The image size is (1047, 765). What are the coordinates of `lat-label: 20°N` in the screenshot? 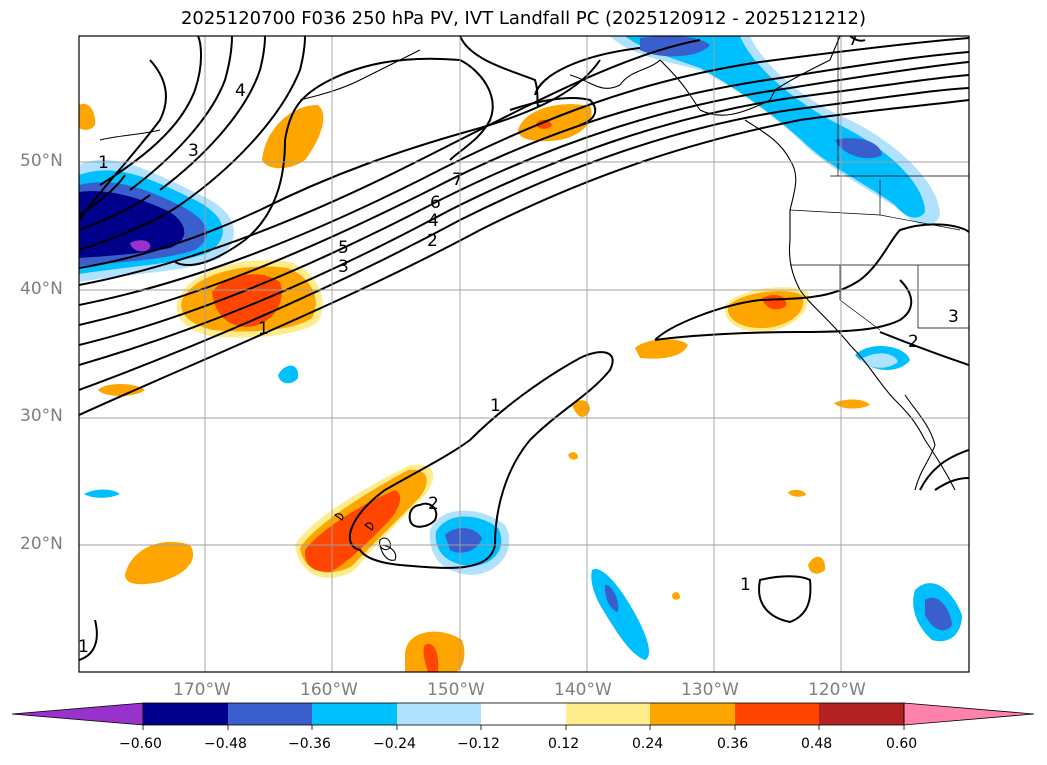 It's located at (41, 544).